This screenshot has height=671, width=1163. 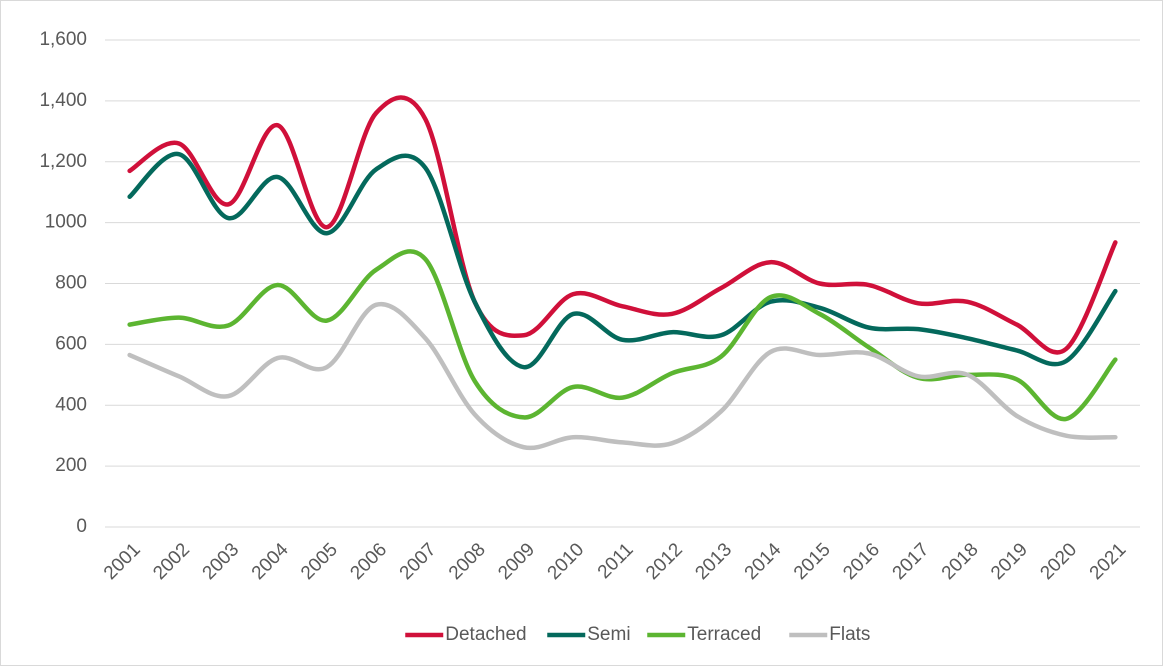 What do you see at coordinates (724, 634) in the screenshot?
I see `legend-label: Terraced` at bounding box center [724, 634].